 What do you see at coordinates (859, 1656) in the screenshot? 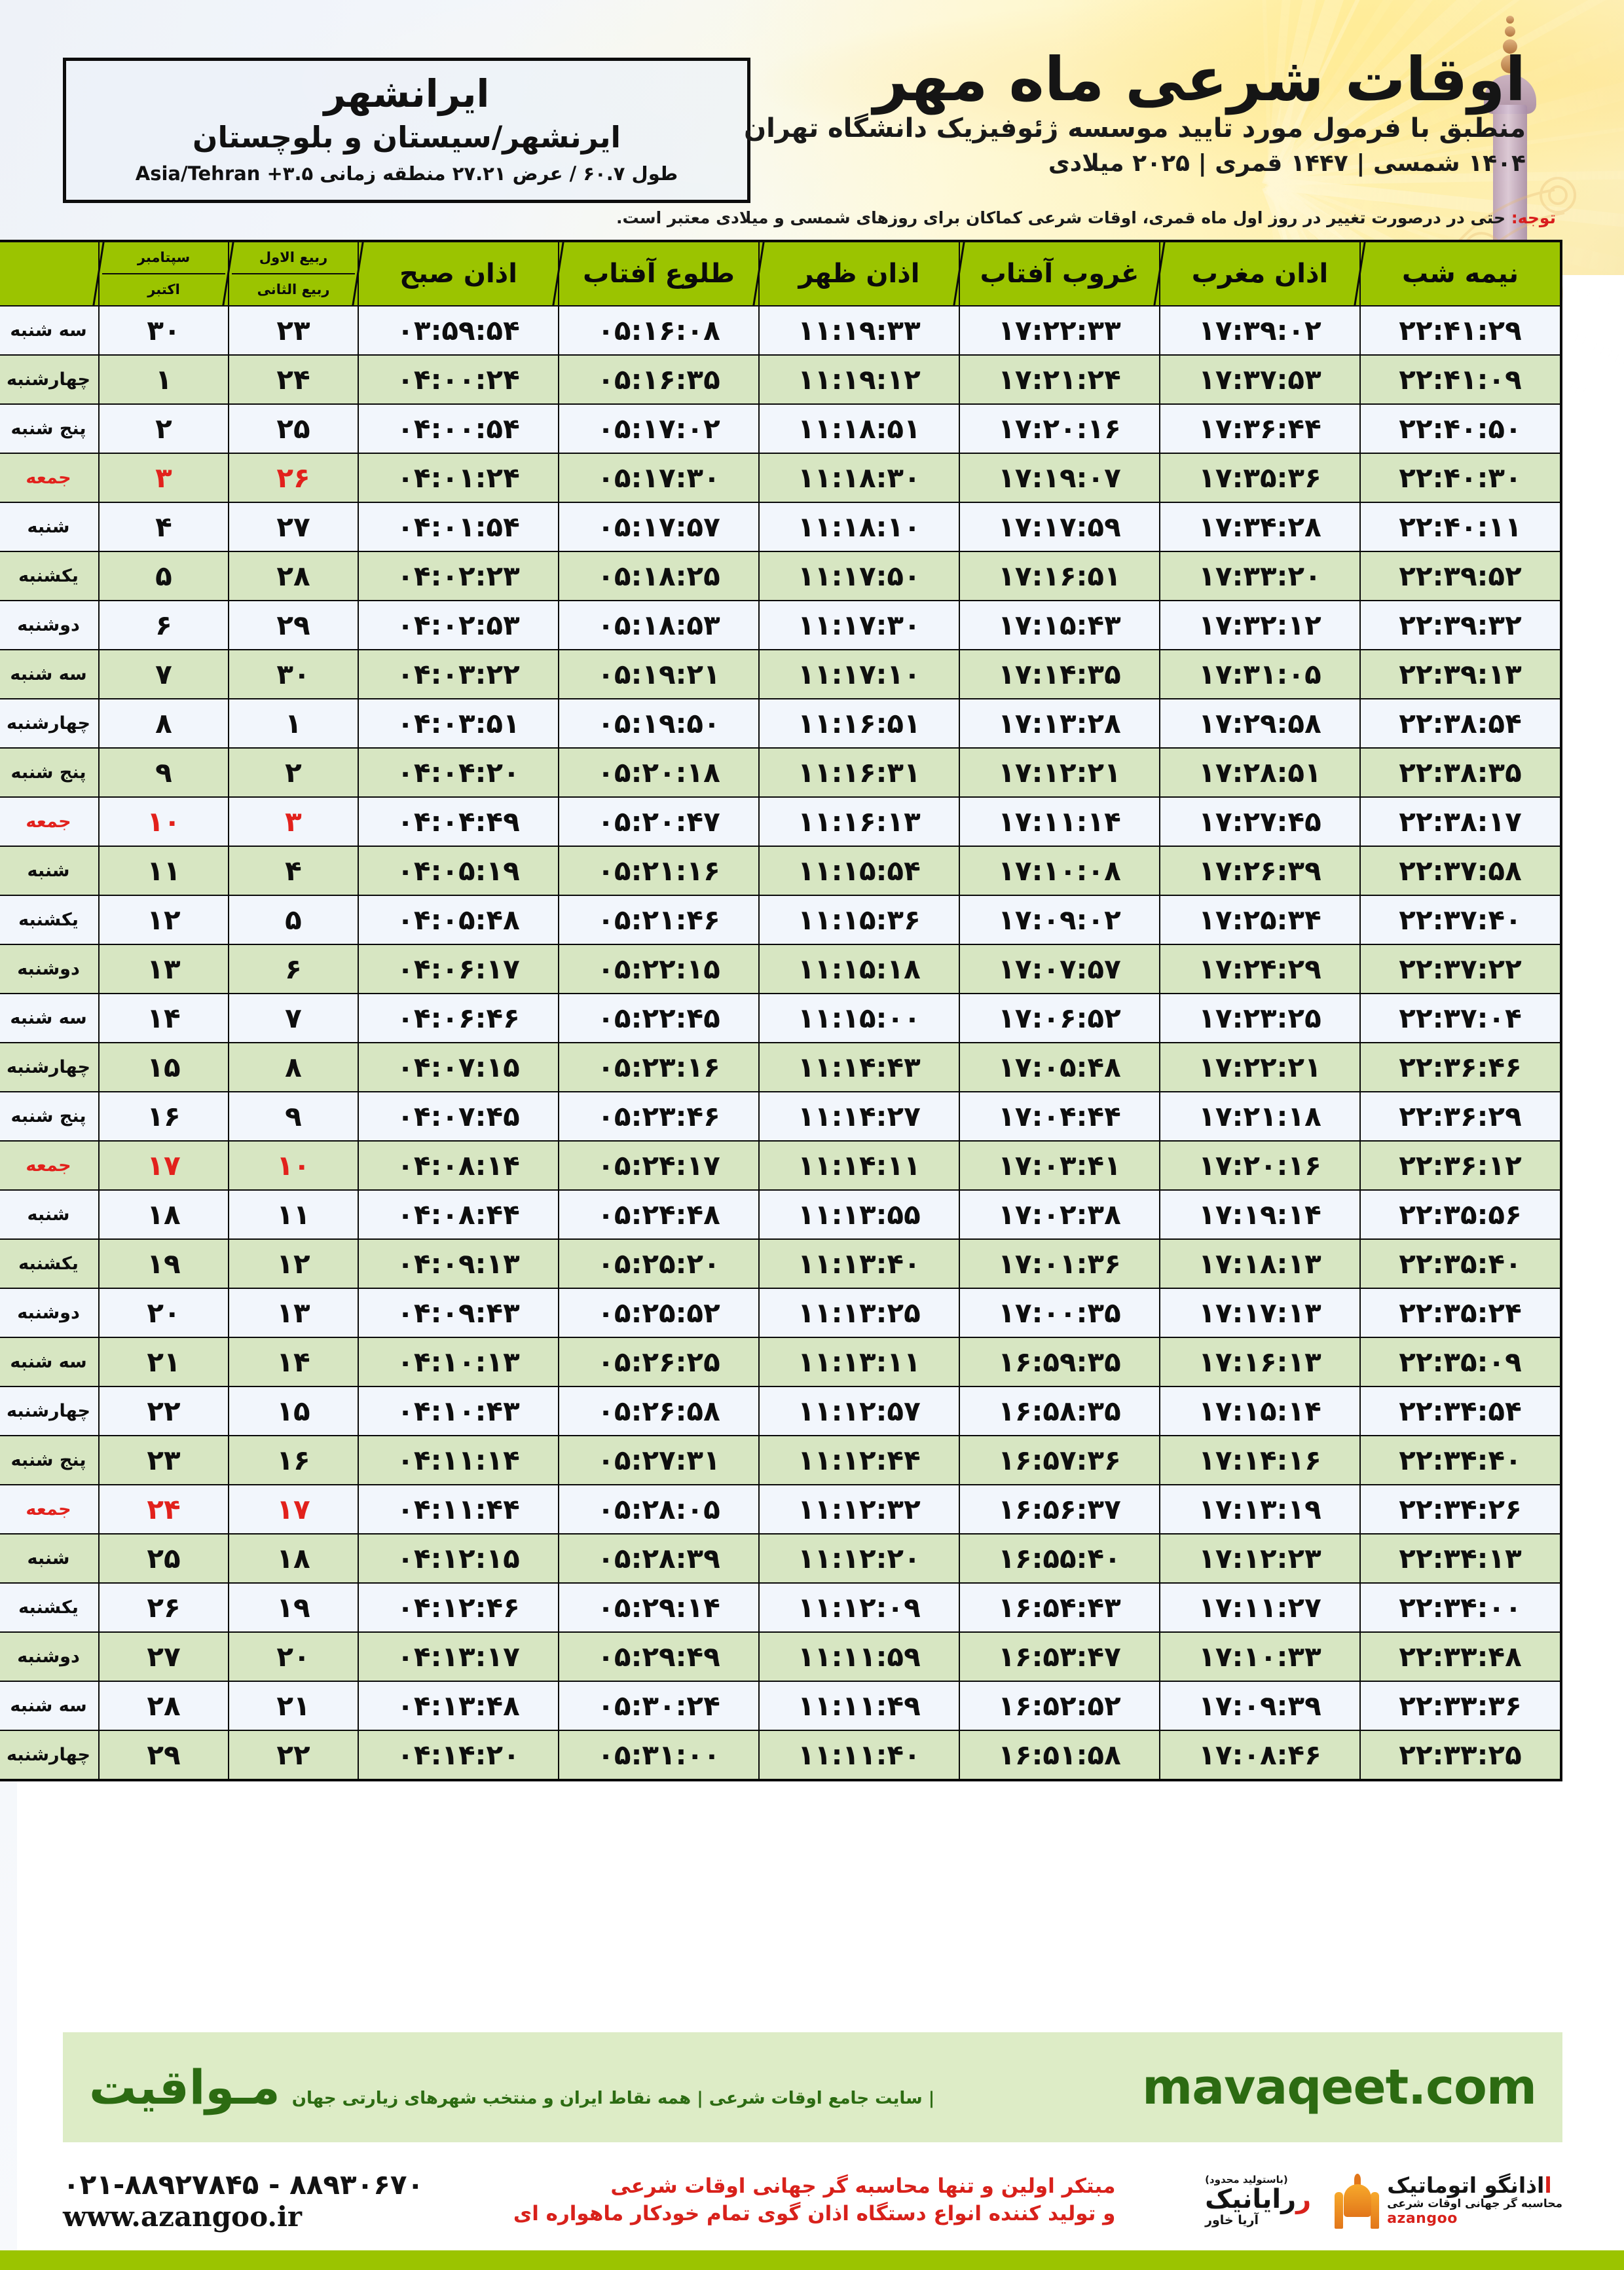
I see `cell-dhuhr: ۱۱:۱۱:۵۹` at bounding box center [859, 1656].